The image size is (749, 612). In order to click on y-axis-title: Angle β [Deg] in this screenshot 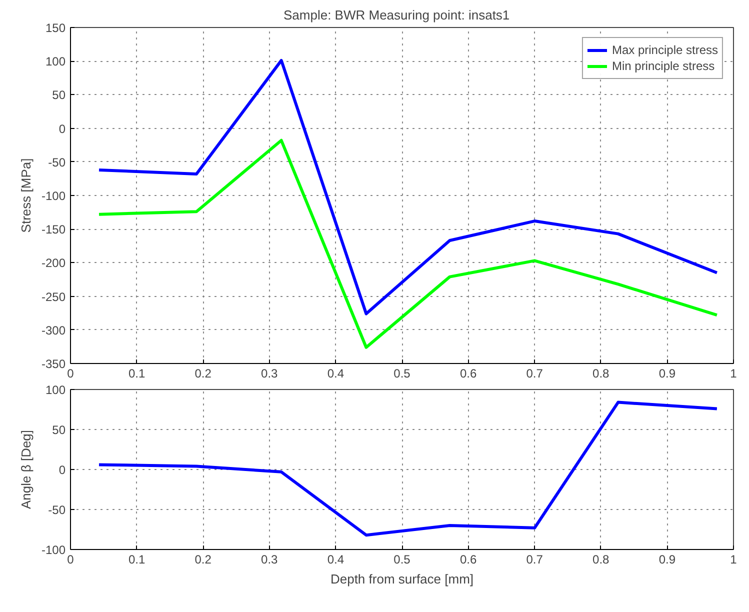, I will do `click(26, 470)`.